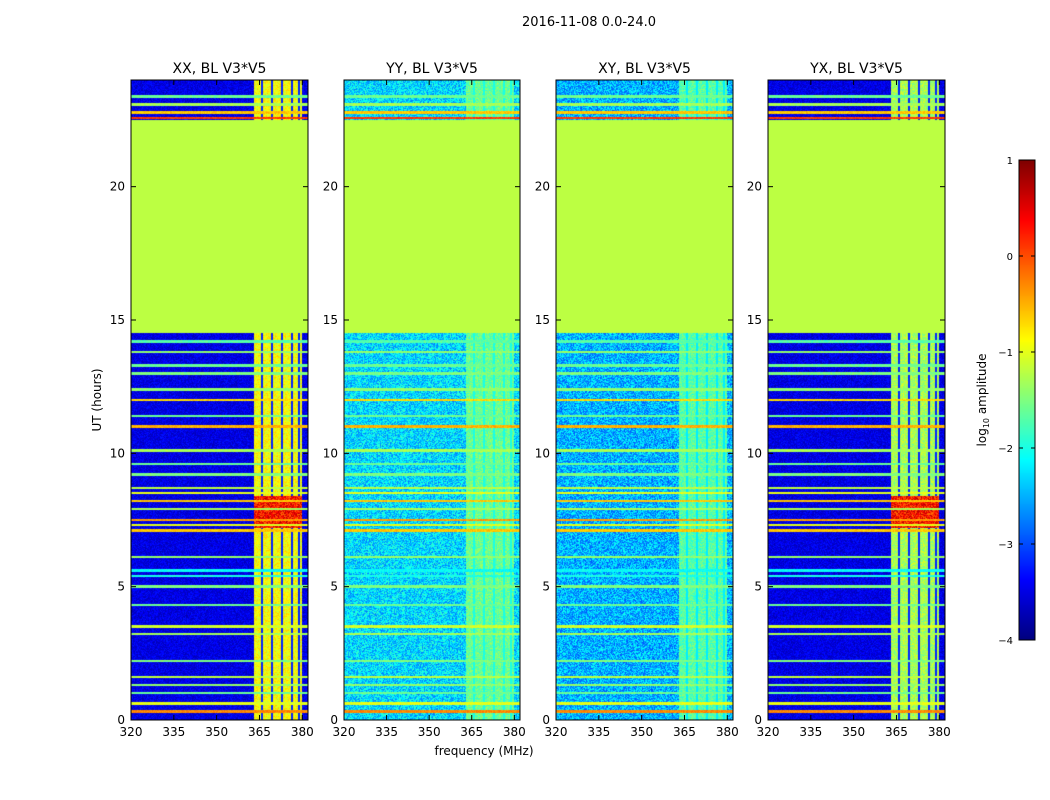 This screenshot has height=800, width=1050. Describe the element at coordinates (1005, 641) in the screenshot. I see `colorbar-tick-label: −4` at that location.